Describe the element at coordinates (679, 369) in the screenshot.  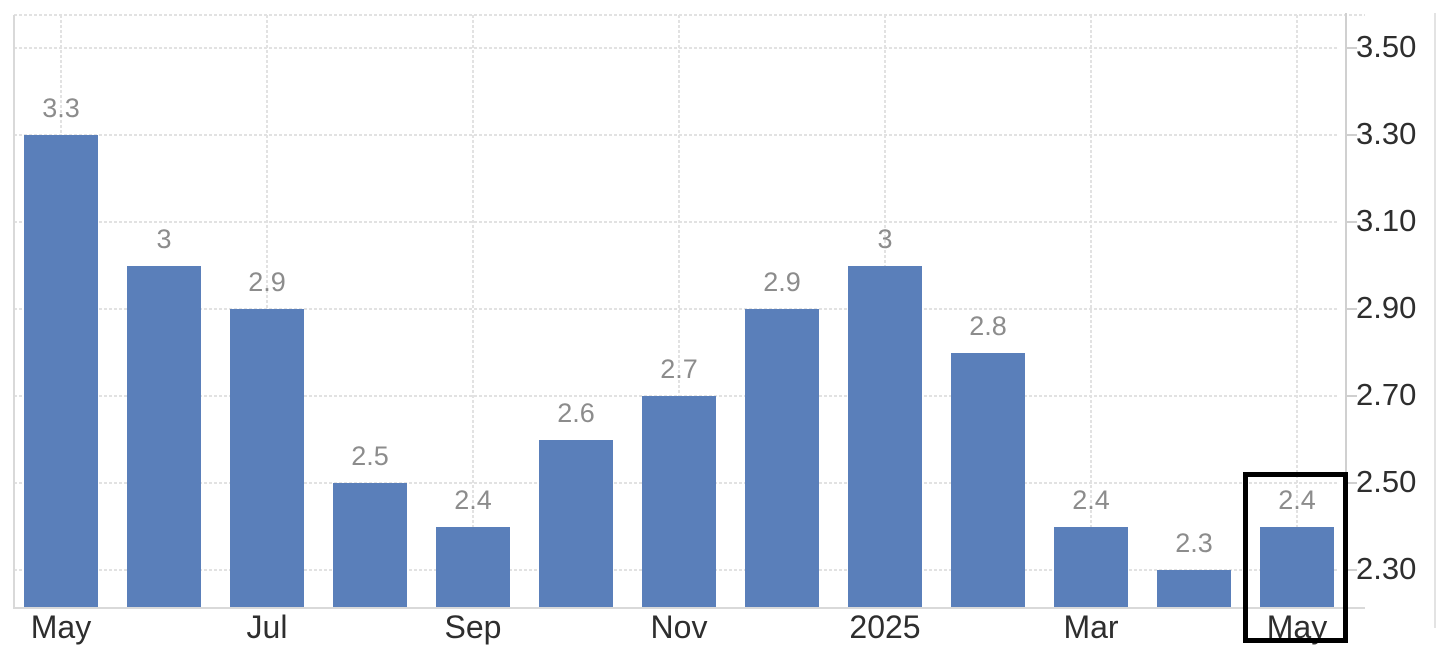
I see `bar-value-label: 2.7` at that location.